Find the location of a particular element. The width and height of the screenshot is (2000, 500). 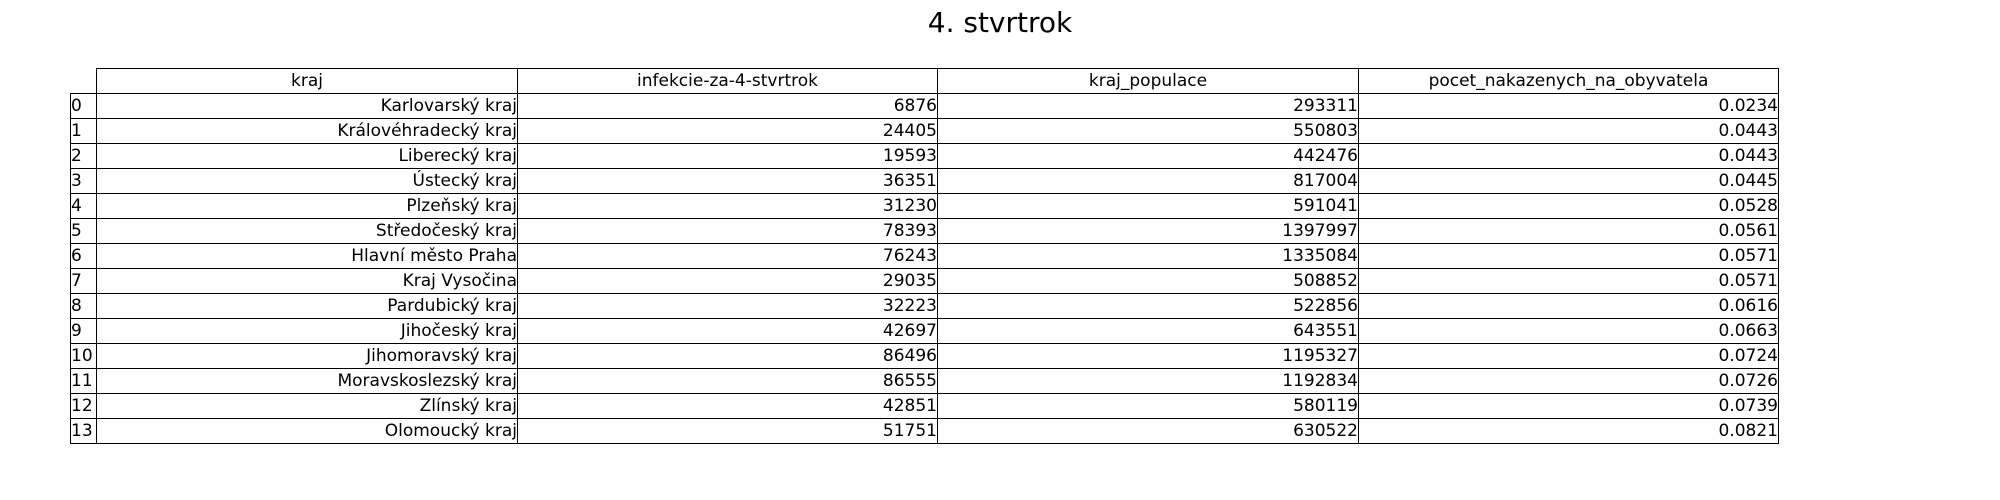

table-row: 5 Středočeský kraj 78393 1397997 0.0561 is located at coordinates (924, 231).